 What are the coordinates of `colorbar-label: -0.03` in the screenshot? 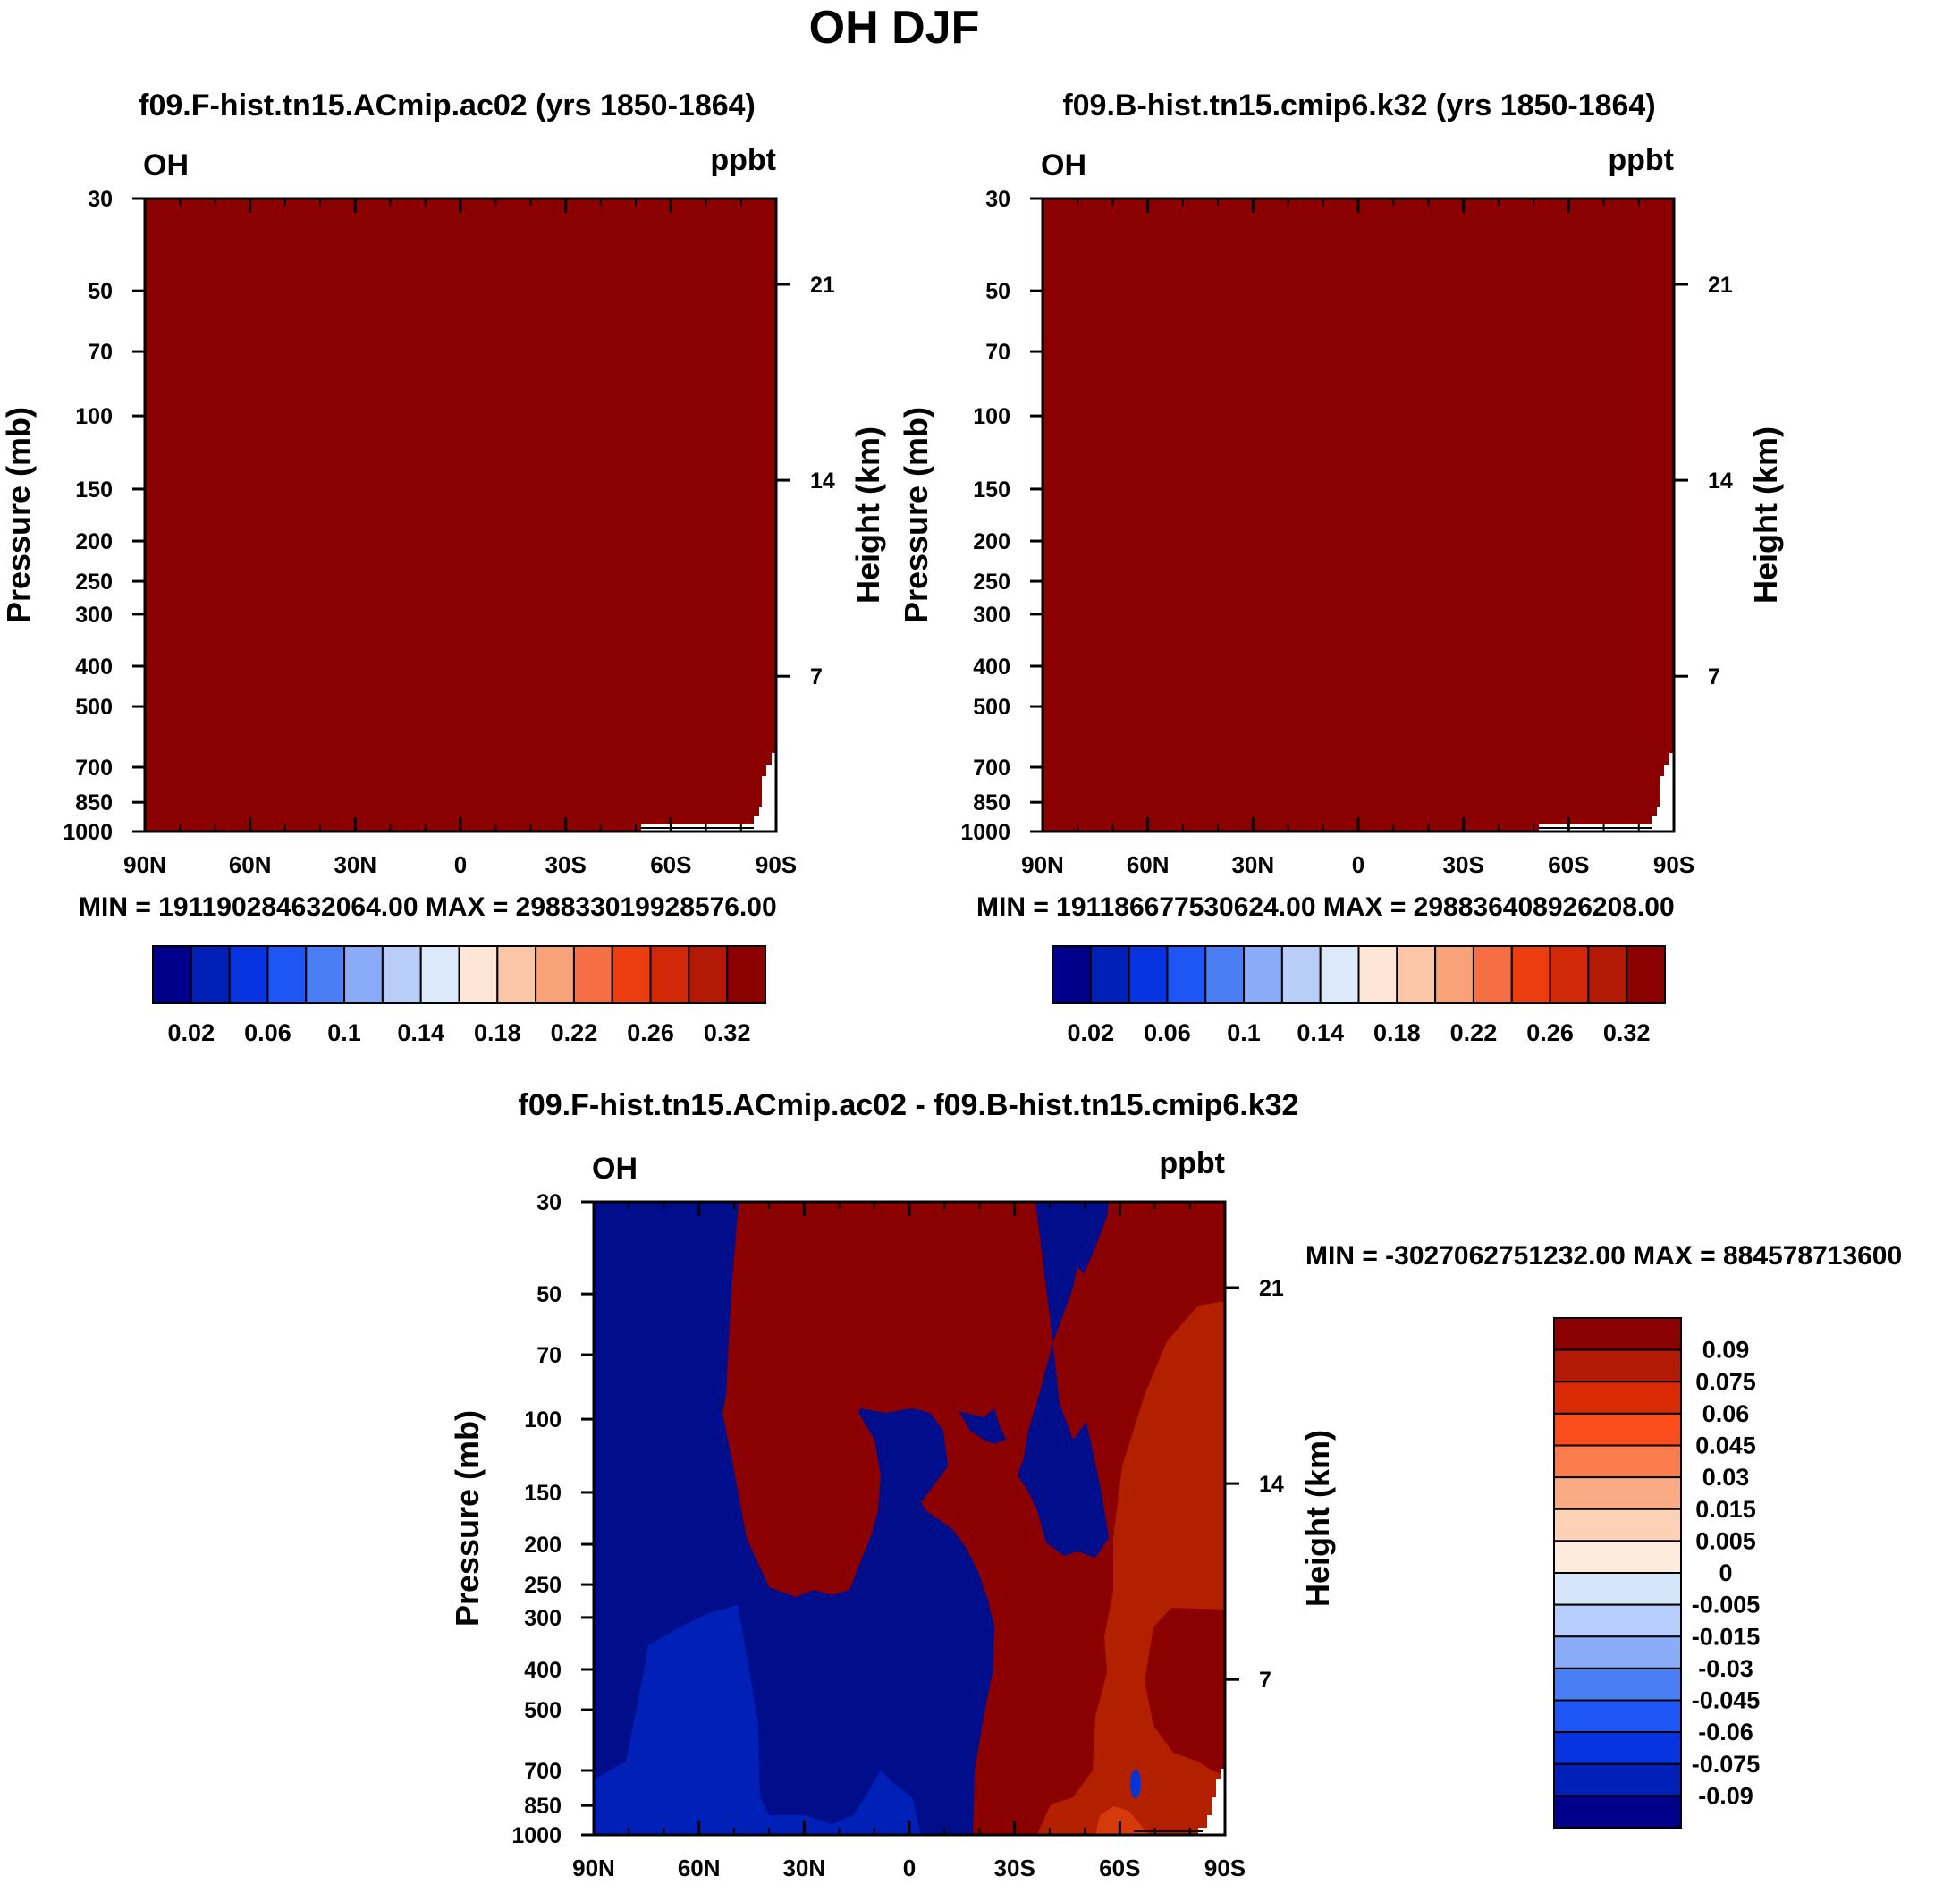 It's located at (1725, 1668).